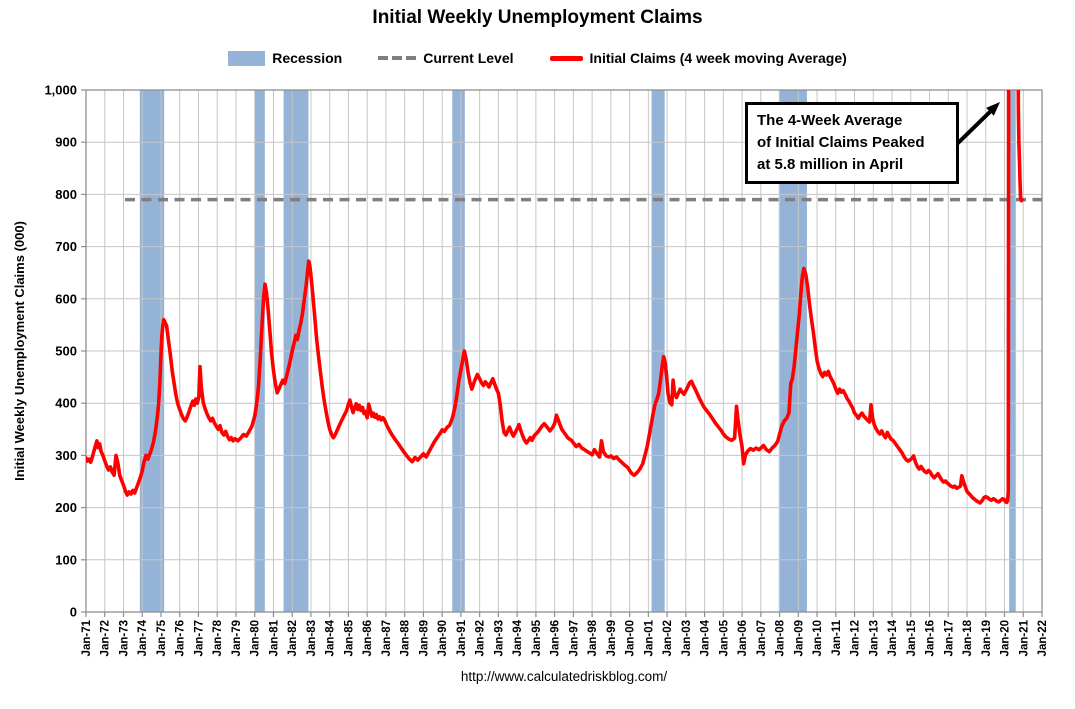  I want to click on x-tick-label: Jan-03, so click(687, 638).